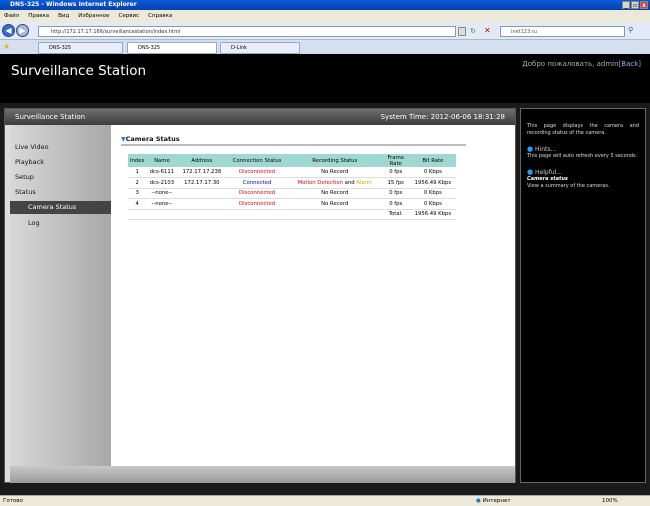 The width and height of the screenshot is (650, 506). Describe the element at coordinates (32, 147) in the screenshot. I see `sidebar-item-live-video: Live Video` at that location.